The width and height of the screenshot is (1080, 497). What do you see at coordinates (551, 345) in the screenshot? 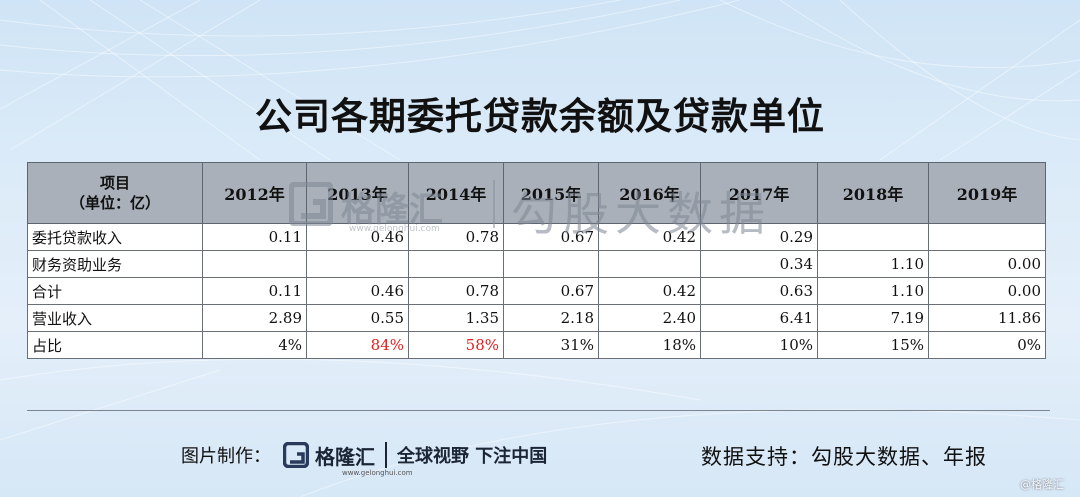
I see `table-cell: 31%` at bounding box center [551, 345].